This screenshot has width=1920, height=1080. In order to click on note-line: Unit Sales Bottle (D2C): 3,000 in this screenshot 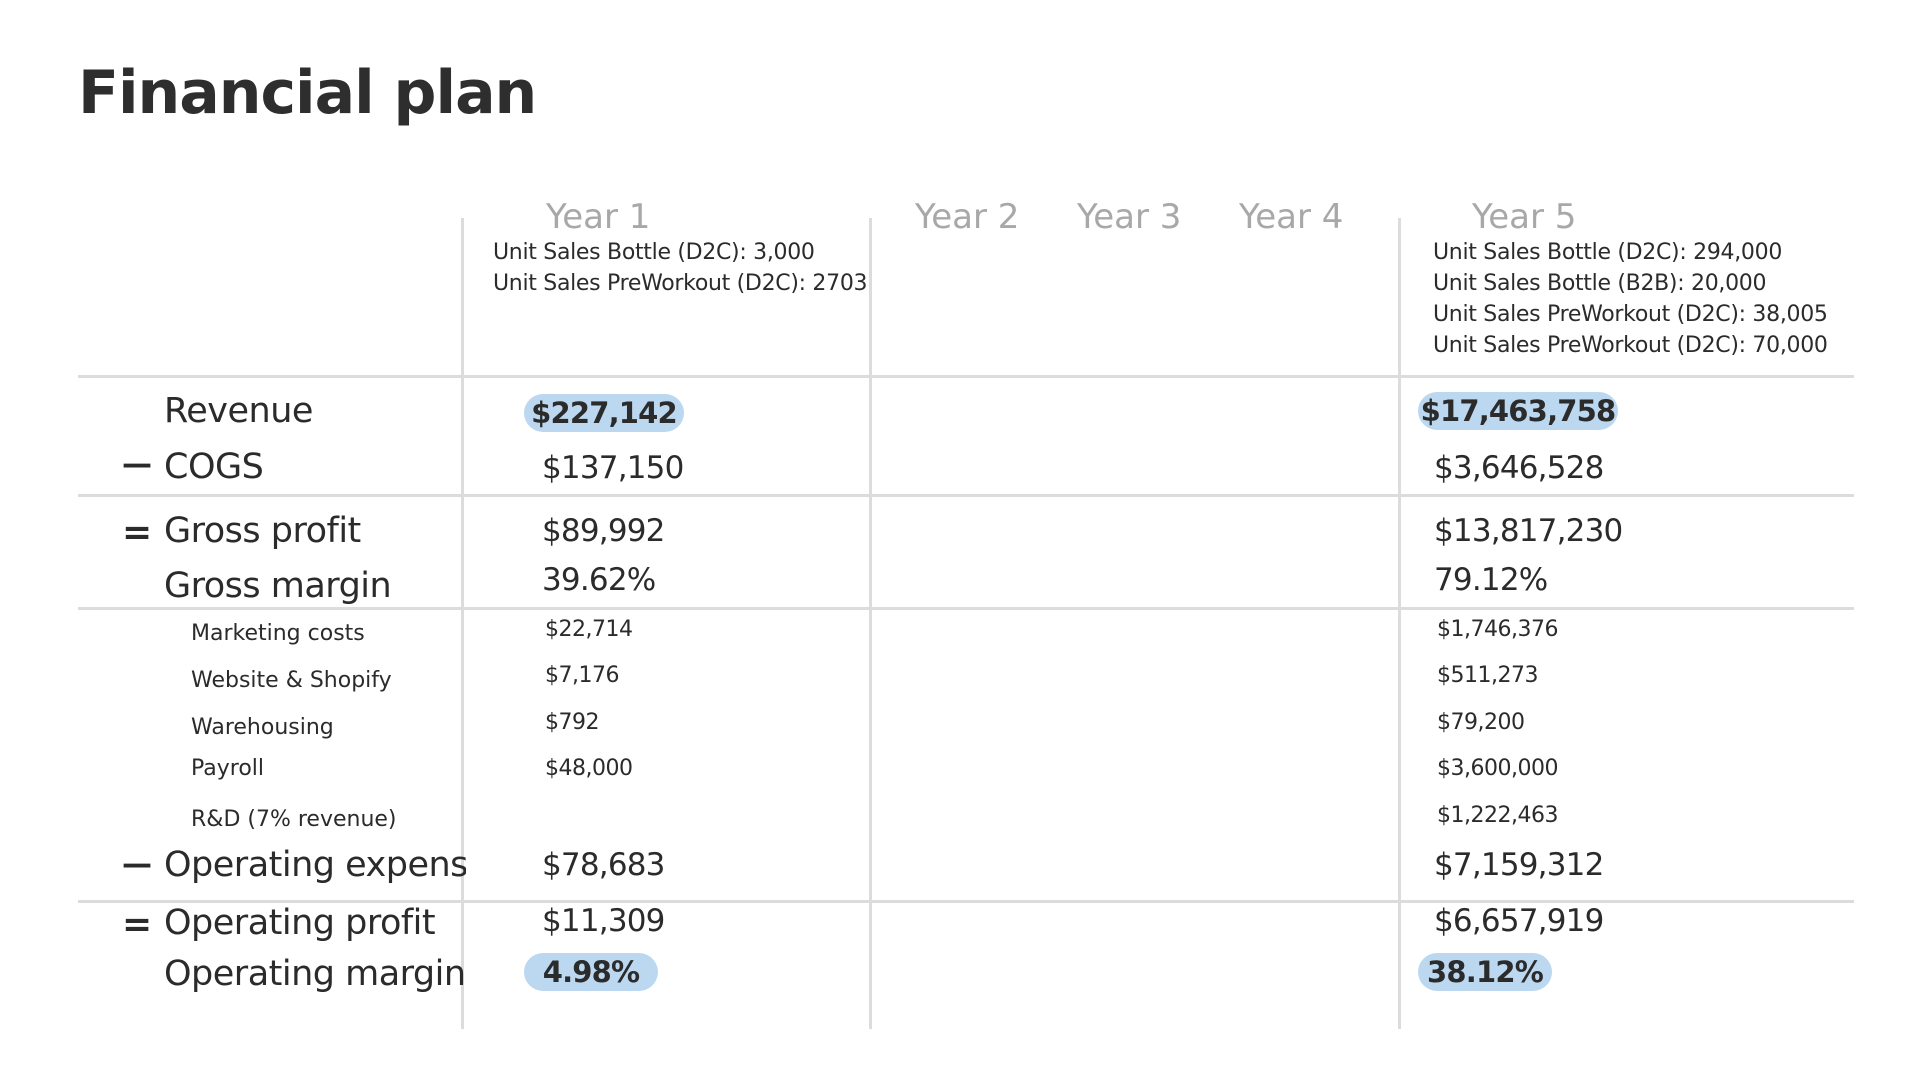, I will do `click(654, 252)`.